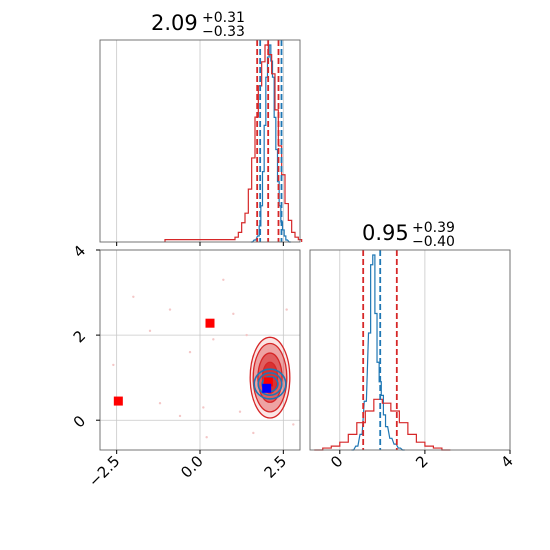 Image resolution: width=550 pixels, height=550 pixels. I want to click on x-tick-label: 2, so click(421, 461).